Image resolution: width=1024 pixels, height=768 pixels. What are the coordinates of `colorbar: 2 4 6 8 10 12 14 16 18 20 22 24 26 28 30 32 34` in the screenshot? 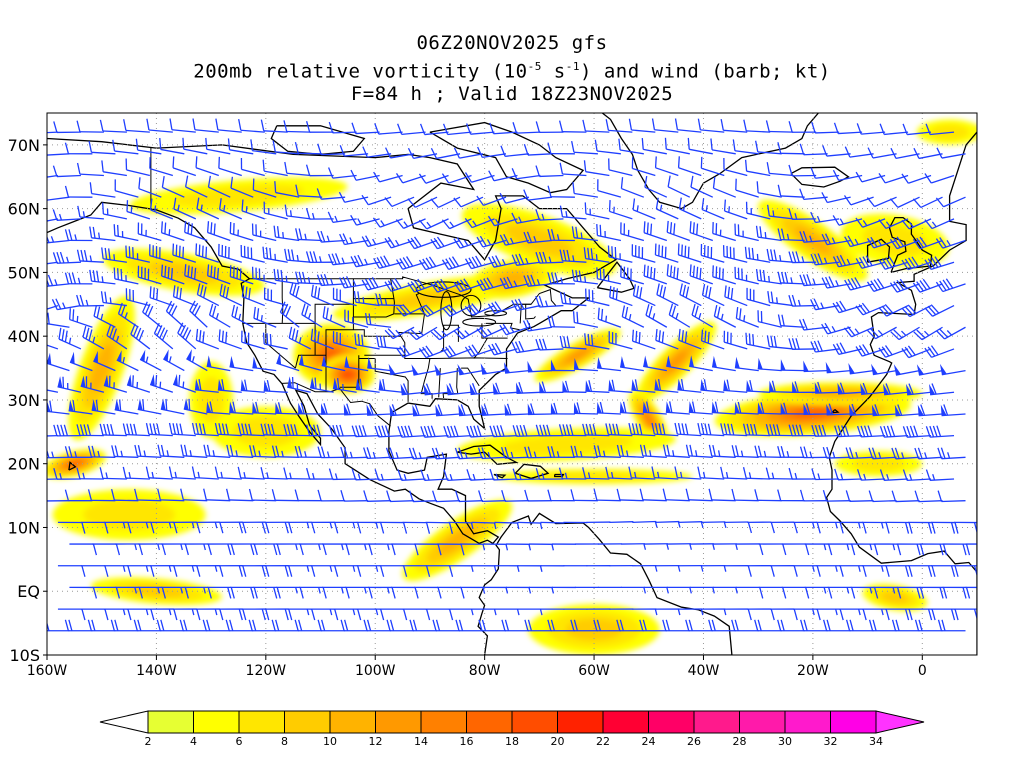 It's located at (512, 729).